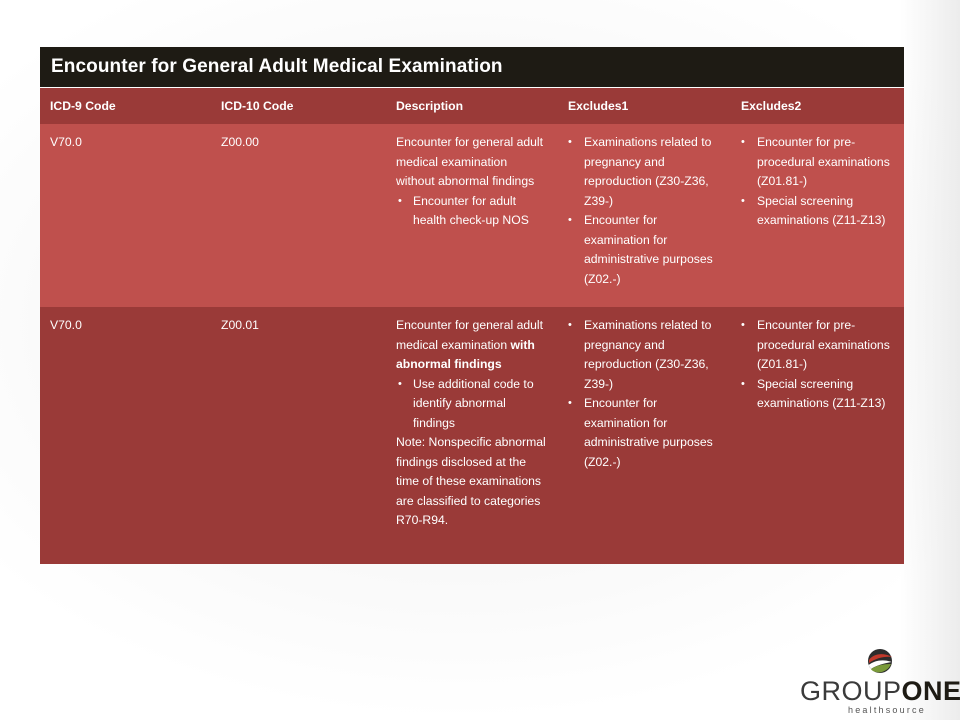 The image size is (960, 720). What do you see at coordinates (298, 215) in the screenshot?
I see `cell-icd10: Z00.00` at bounding box center [298, 215].